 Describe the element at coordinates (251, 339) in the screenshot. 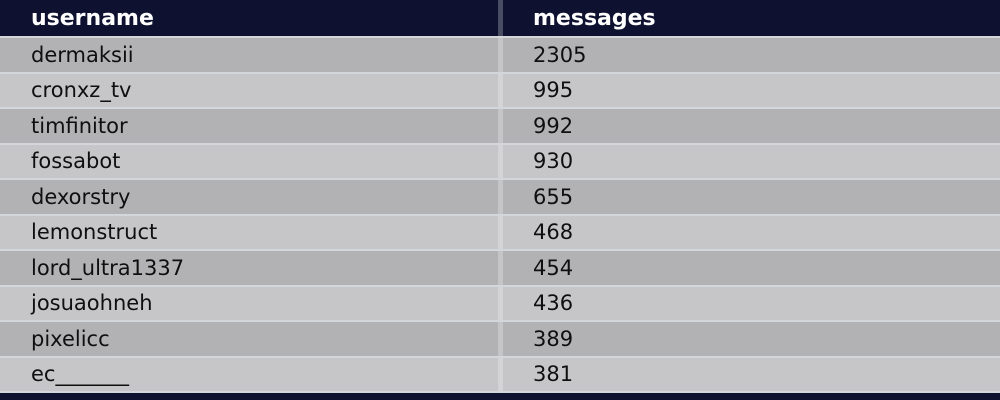

I see `username-cell: pixelicc` at that location.